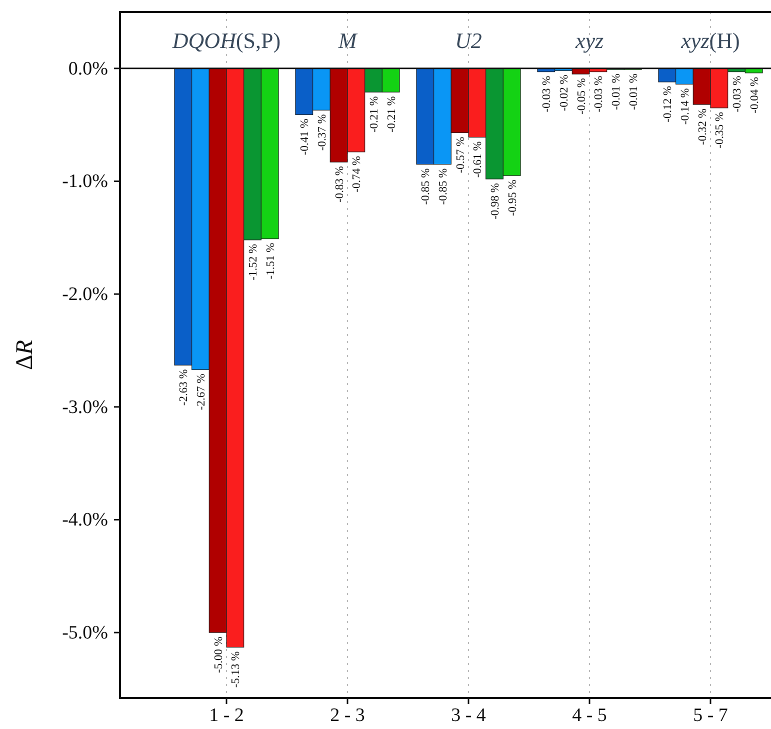  Describe the element at coordinates (582, 96) in the screenshot. I see `data-label: -0.05 %` at that location.